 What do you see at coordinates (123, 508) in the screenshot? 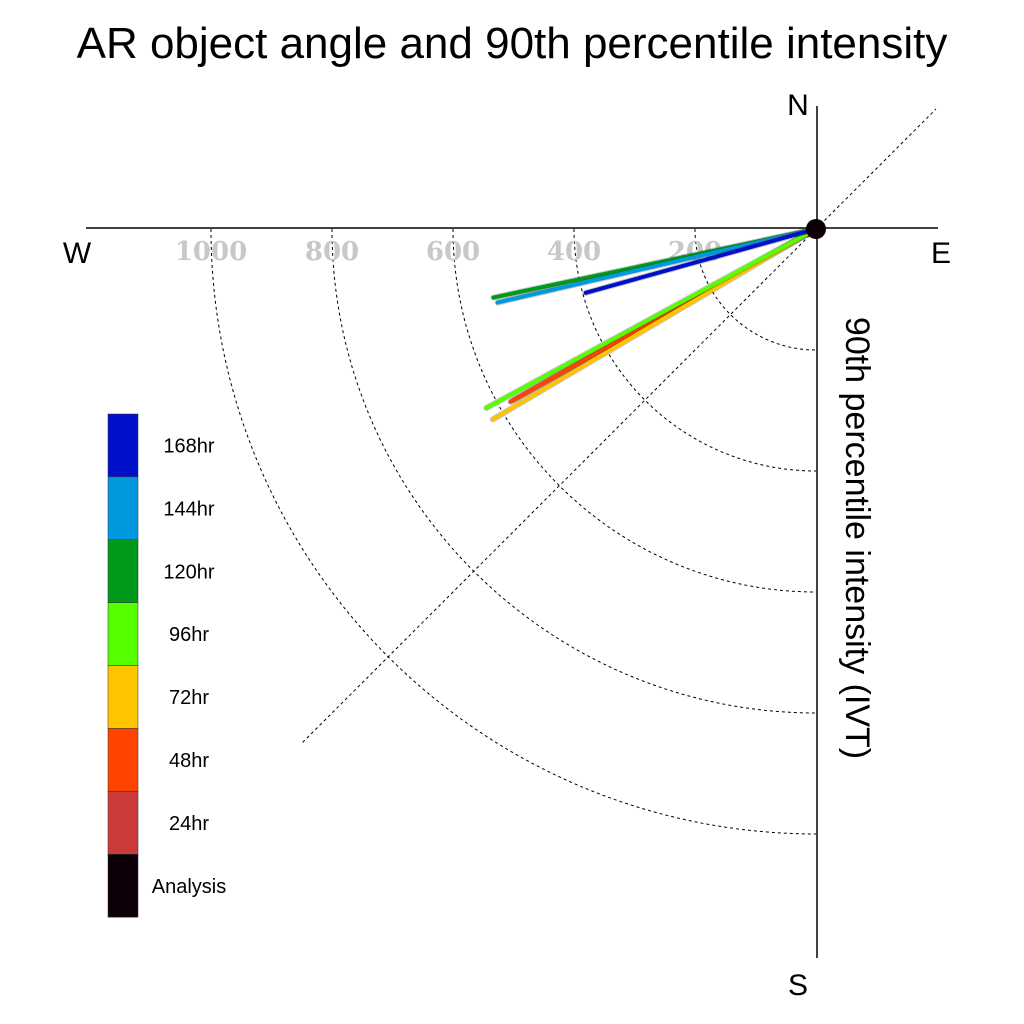
I see `legend-swatch-144hr` at bounding box center [123, 508].